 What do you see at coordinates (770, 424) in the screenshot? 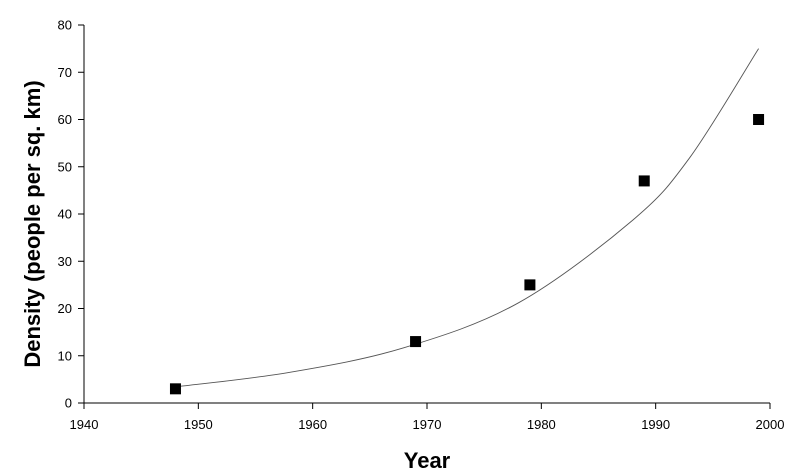
I see `x-tick-label: 2000` at bounding box center [770, 424].